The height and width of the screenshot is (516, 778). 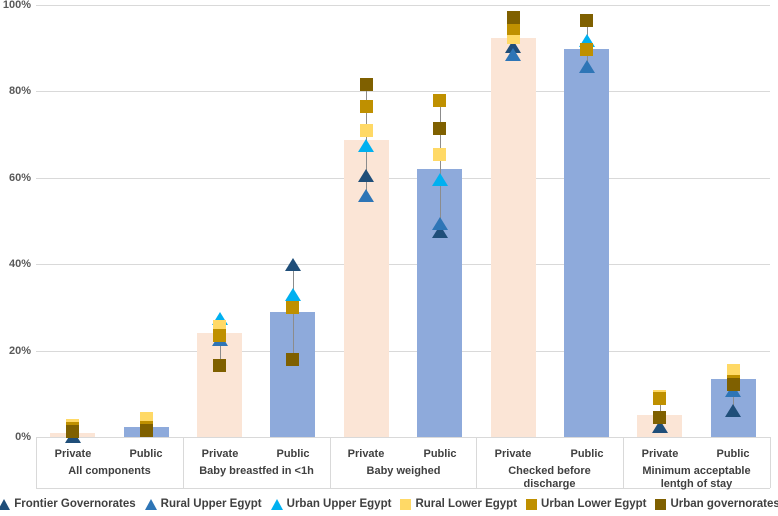 I want to click on group-label: Baby breastfed in <1h, so click(x=256, y=471).